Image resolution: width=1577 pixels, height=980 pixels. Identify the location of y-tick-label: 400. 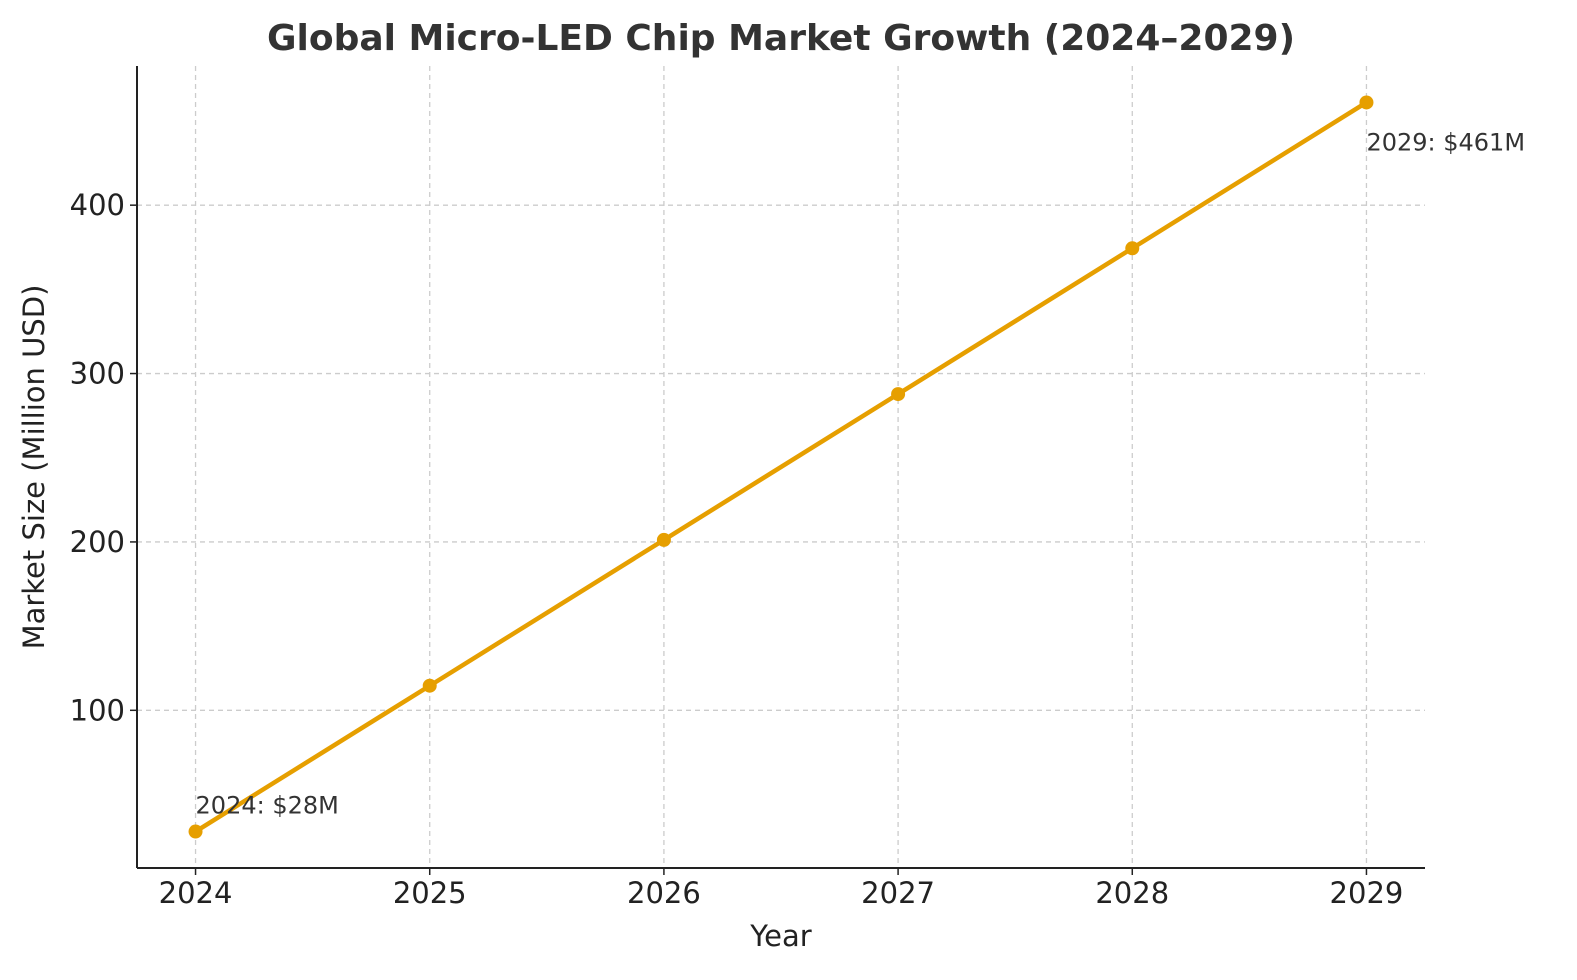
(97, 205).